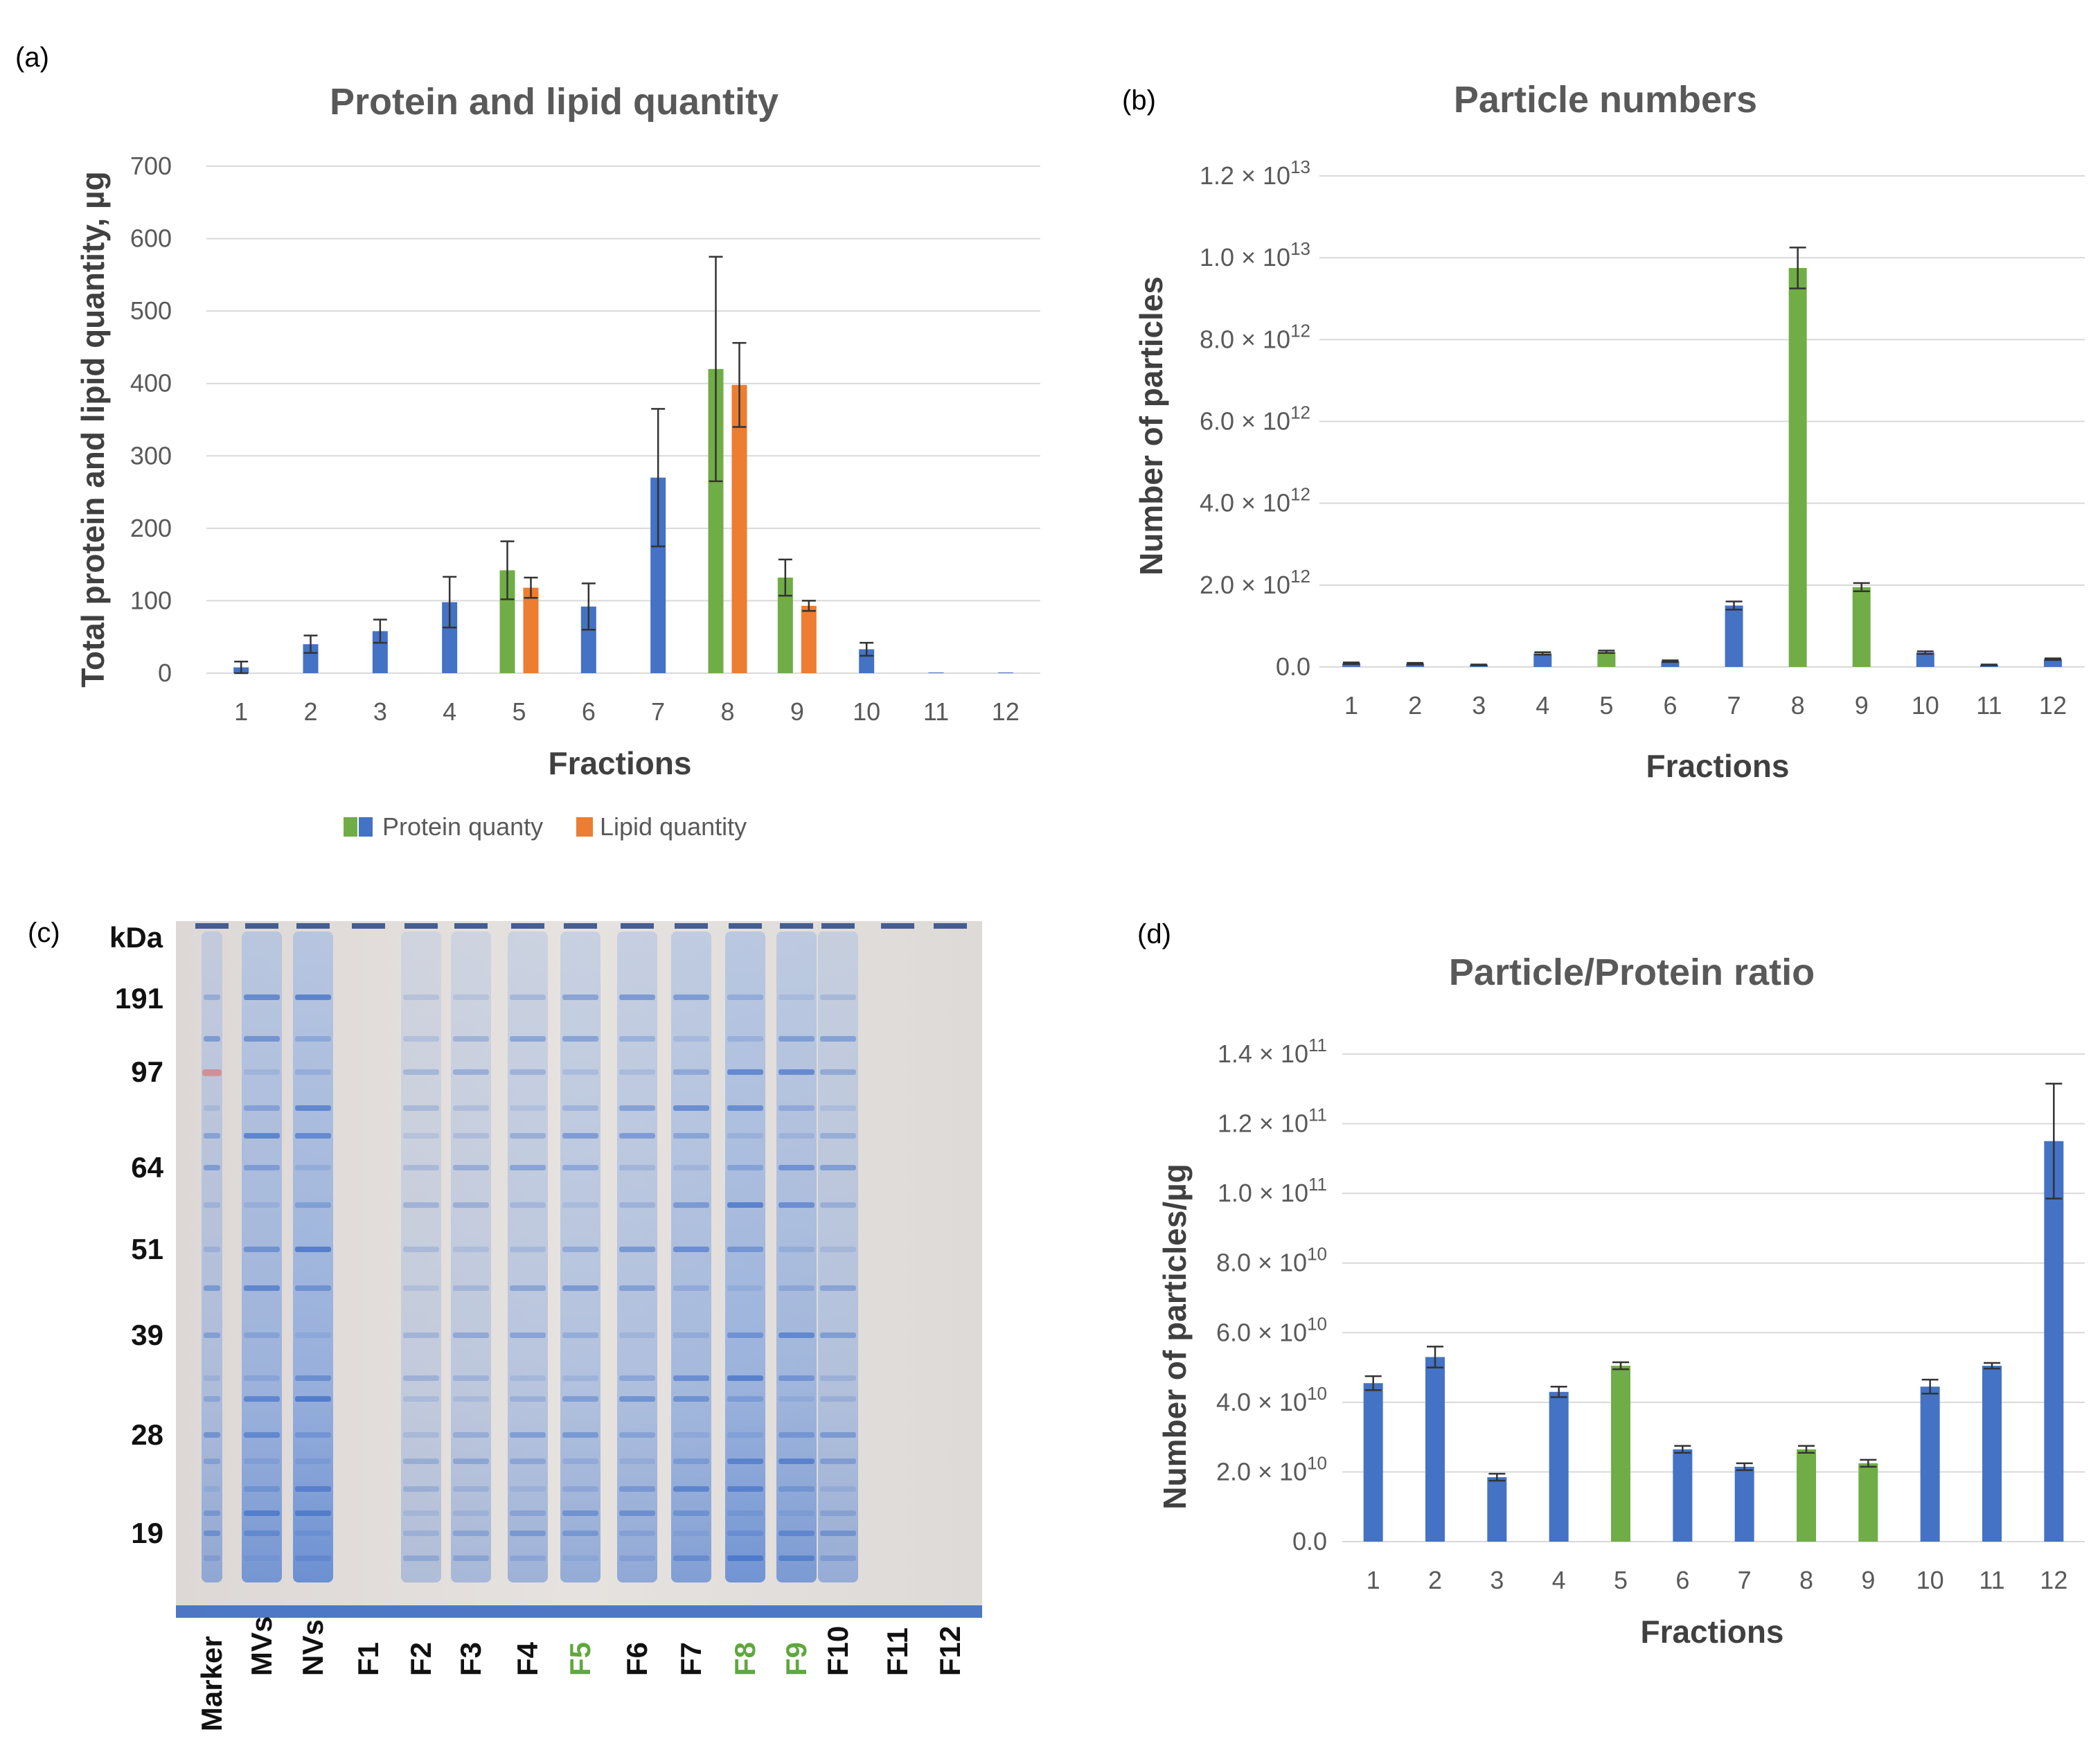 The height and width of the screenshot is (1748, 2100). What do you see at coordinates (838, 1256) in the screenshot?
I see `gel-lane-F10` at bounding box center [838, 1256].